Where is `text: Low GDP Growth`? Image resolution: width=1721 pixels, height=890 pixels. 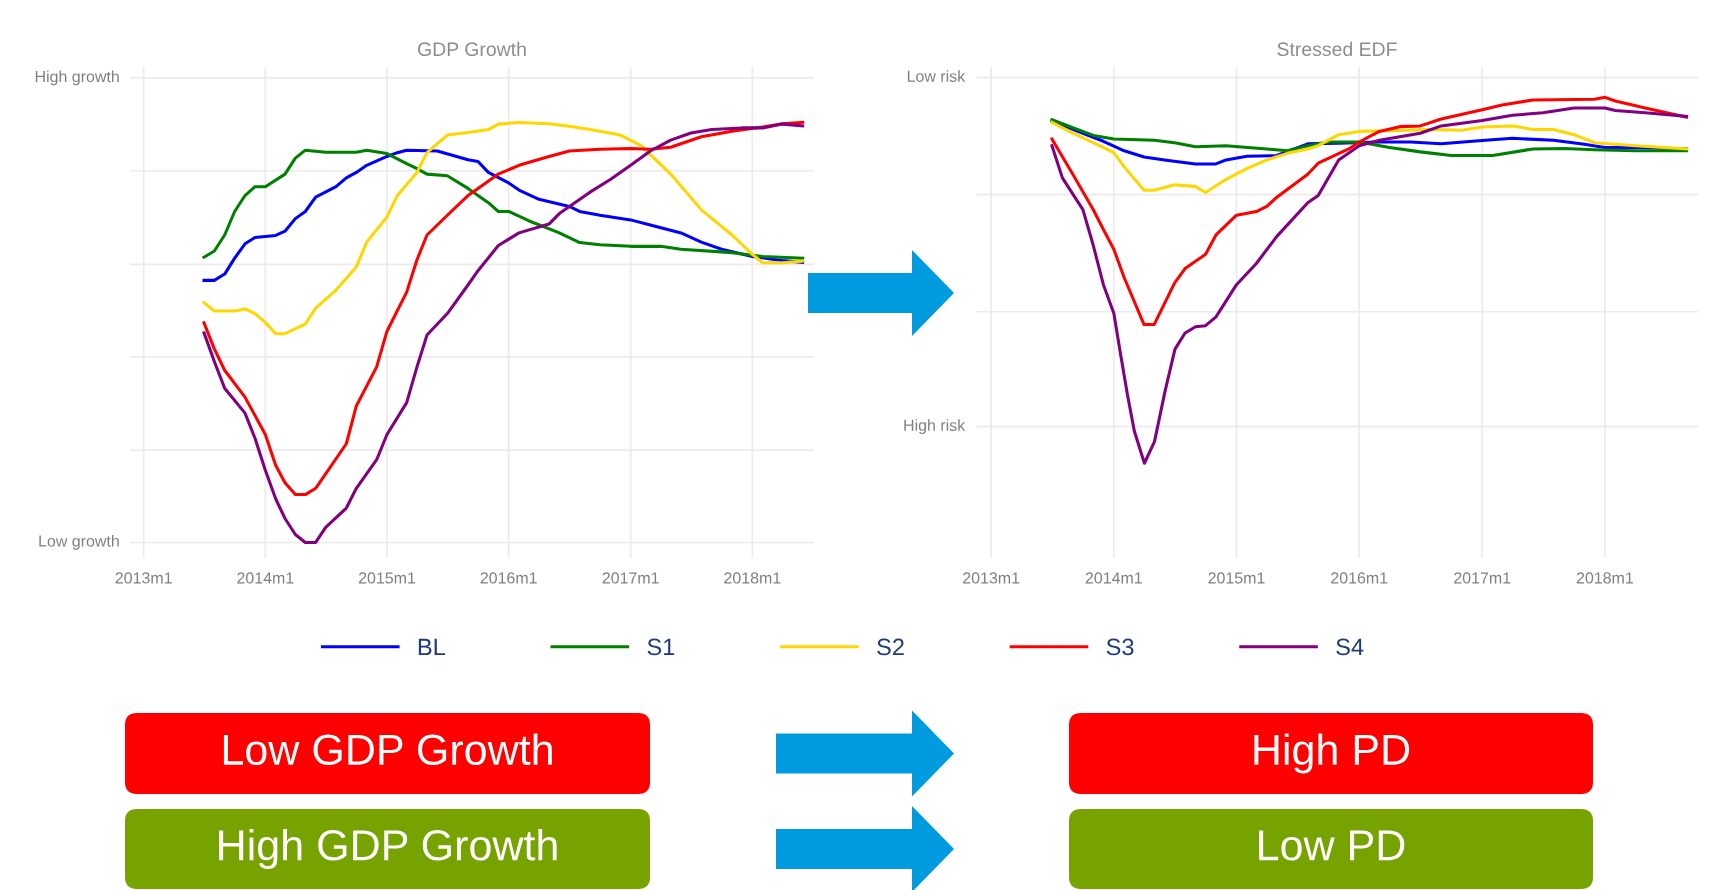
text: Low GDP Growth is located at coordinates (387, 749).